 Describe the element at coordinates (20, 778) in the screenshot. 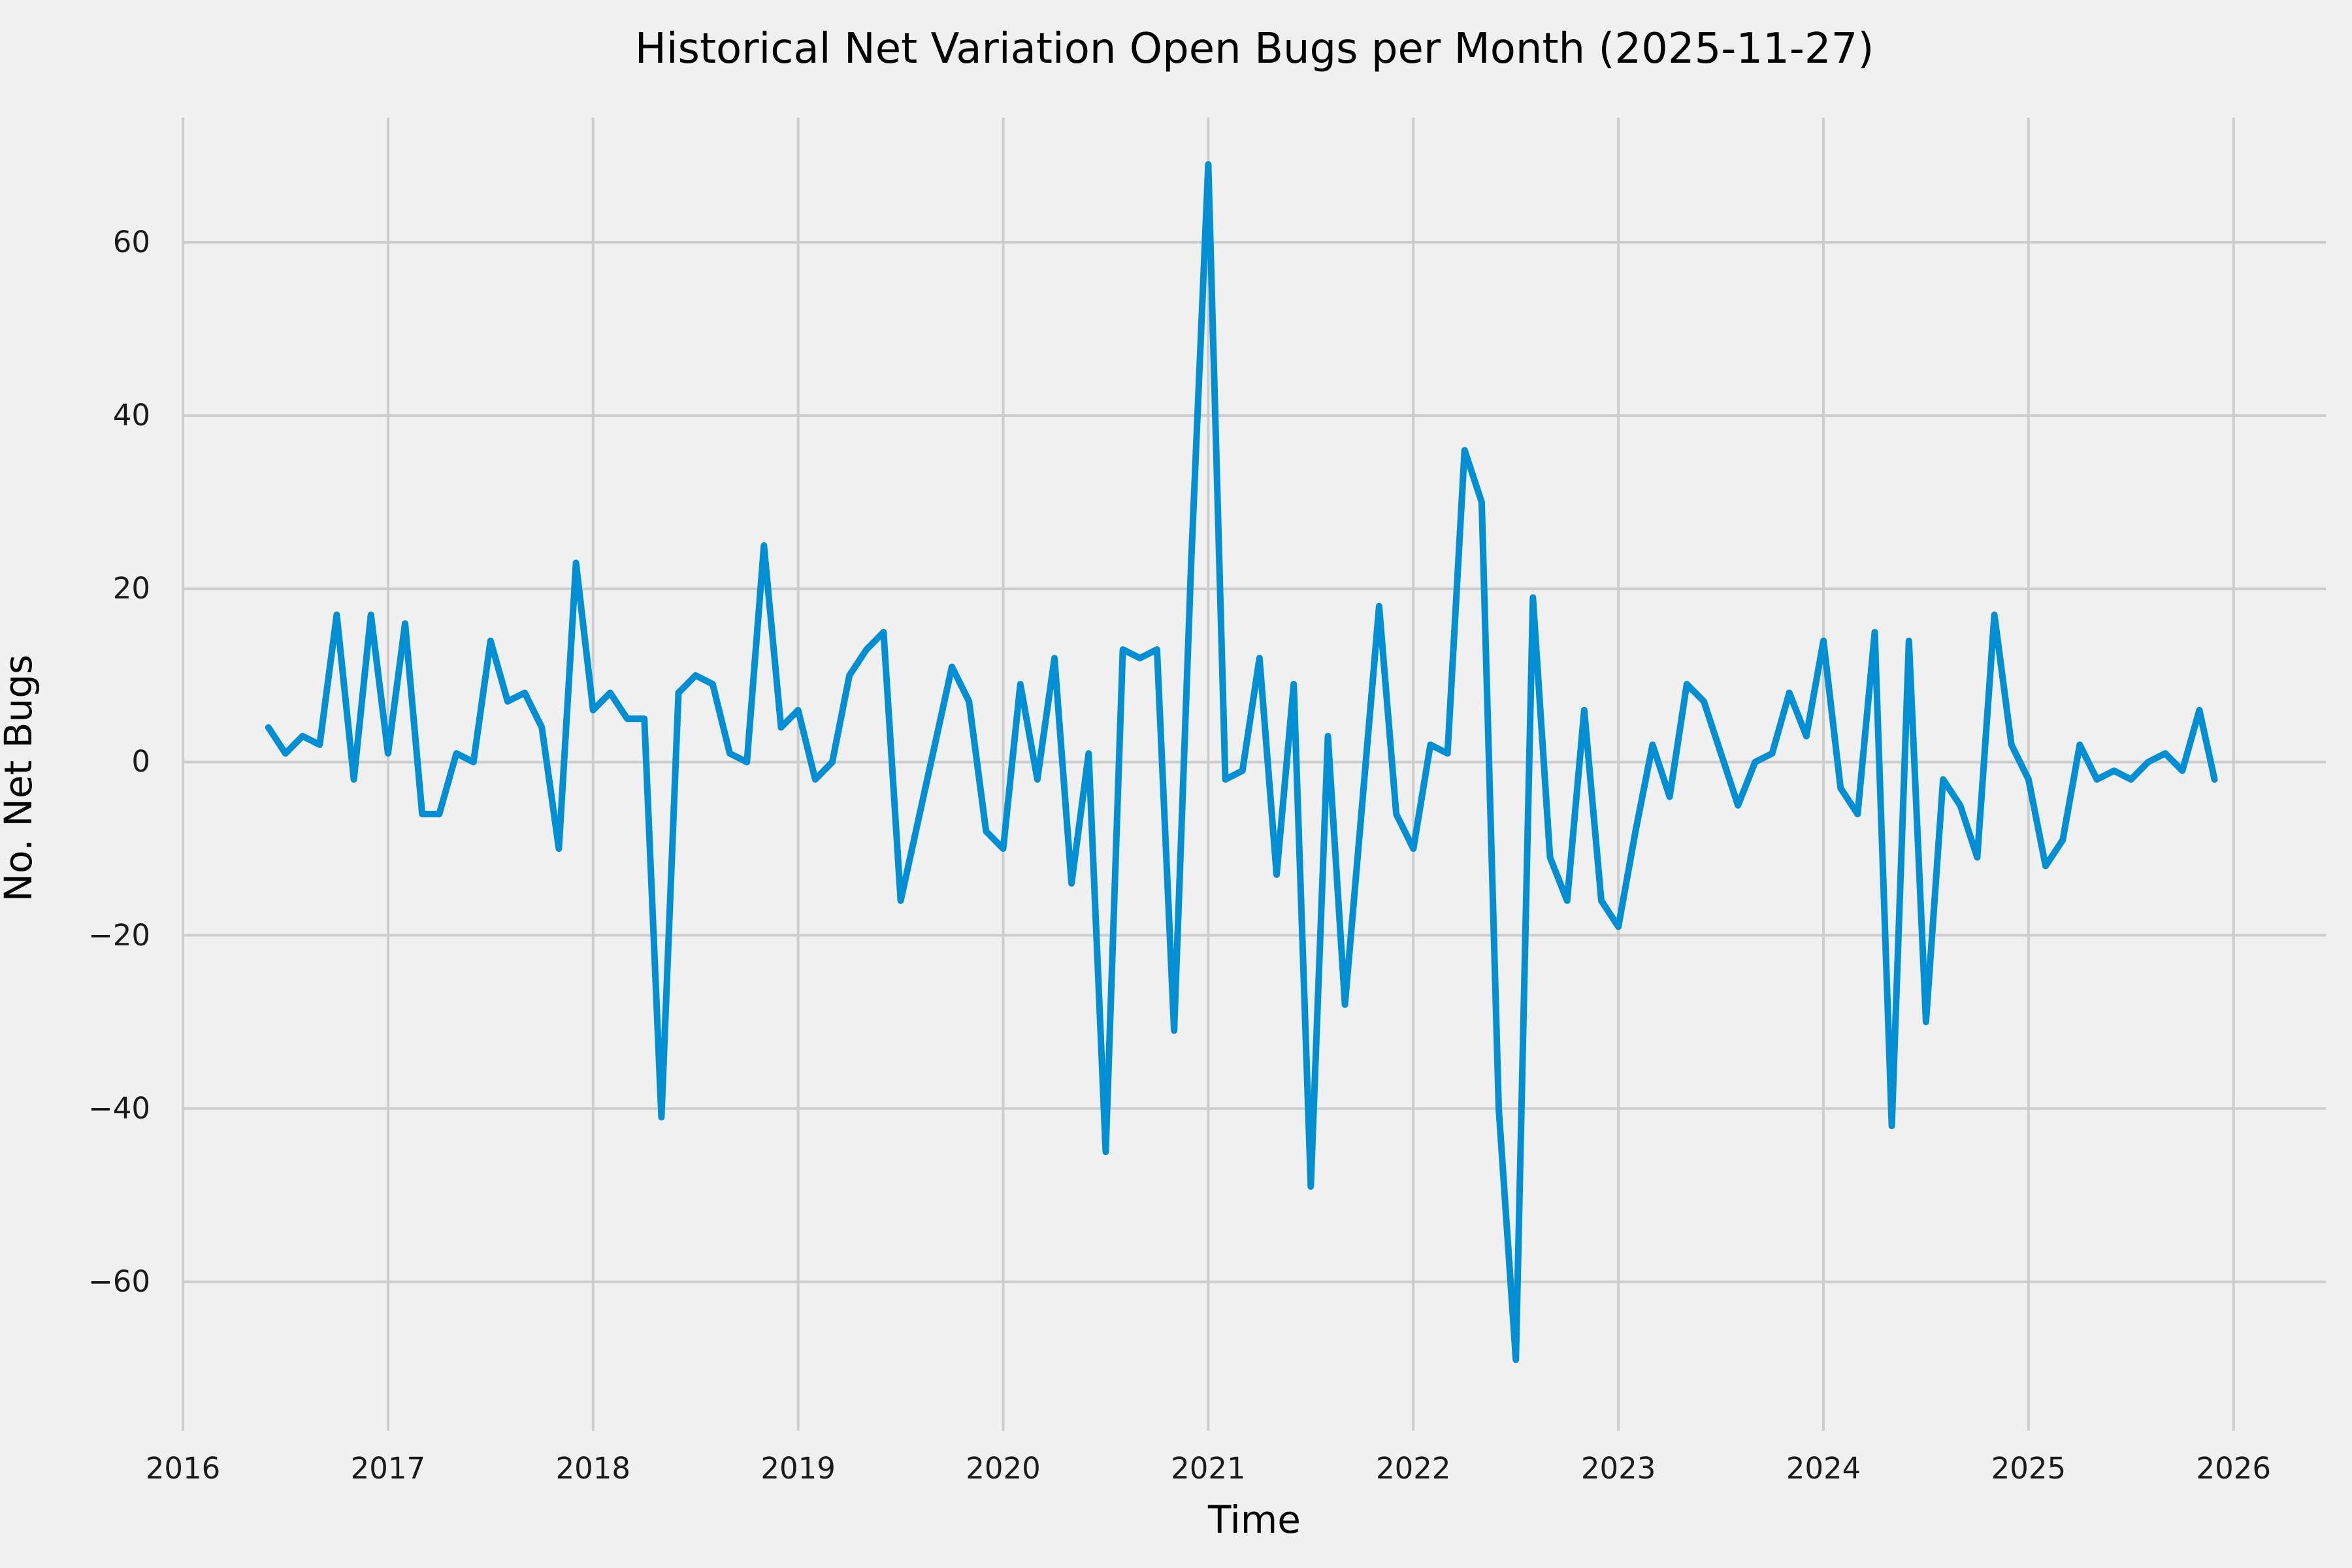

I see `y-axis-label: No. Net Bugs` at that location.